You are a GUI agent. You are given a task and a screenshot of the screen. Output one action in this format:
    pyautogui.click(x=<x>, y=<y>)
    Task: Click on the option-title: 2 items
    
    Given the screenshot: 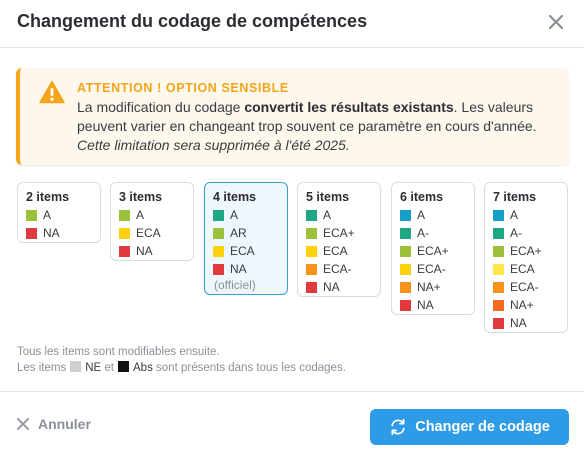 What is the action you would take?
    pyautogui.click(x=48, y=197)
    